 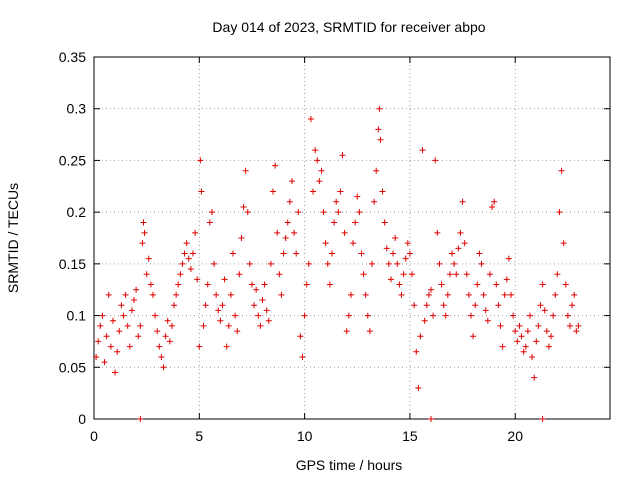 What do you see at coordinates (77, 212) in the screenshot?
I see `y-tick-label: 0.2` at bounding box center [77, 212].